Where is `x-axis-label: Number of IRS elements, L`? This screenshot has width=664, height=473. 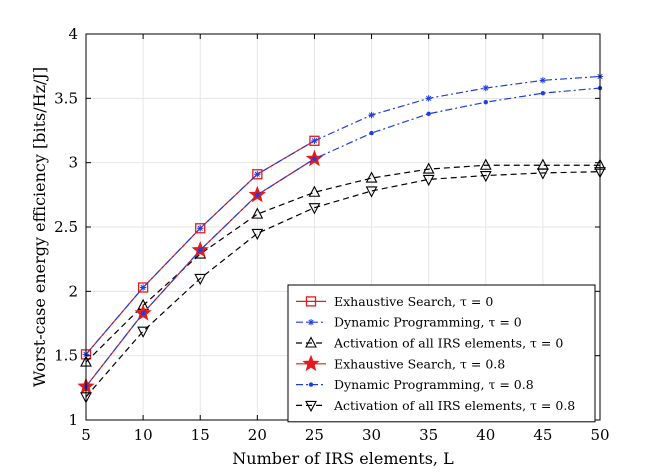 x-axis-label: Number of IRS elements, L is located at coordinates (343, 458).